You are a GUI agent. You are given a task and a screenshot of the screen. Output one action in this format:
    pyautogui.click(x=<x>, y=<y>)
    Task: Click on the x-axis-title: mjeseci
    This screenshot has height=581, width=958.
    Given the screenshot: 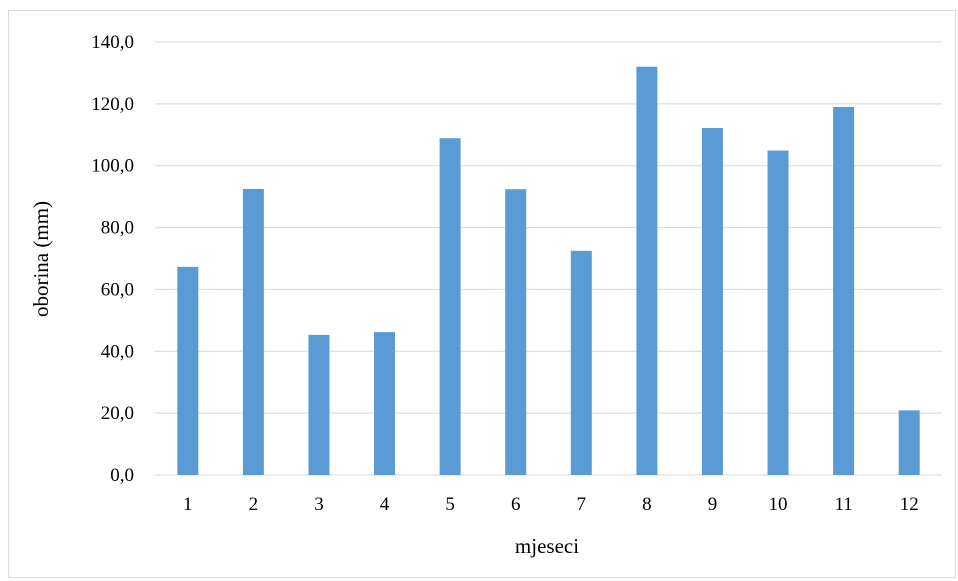 What is the action you would take?
    pyautogui.click(x=547, y=546)
    